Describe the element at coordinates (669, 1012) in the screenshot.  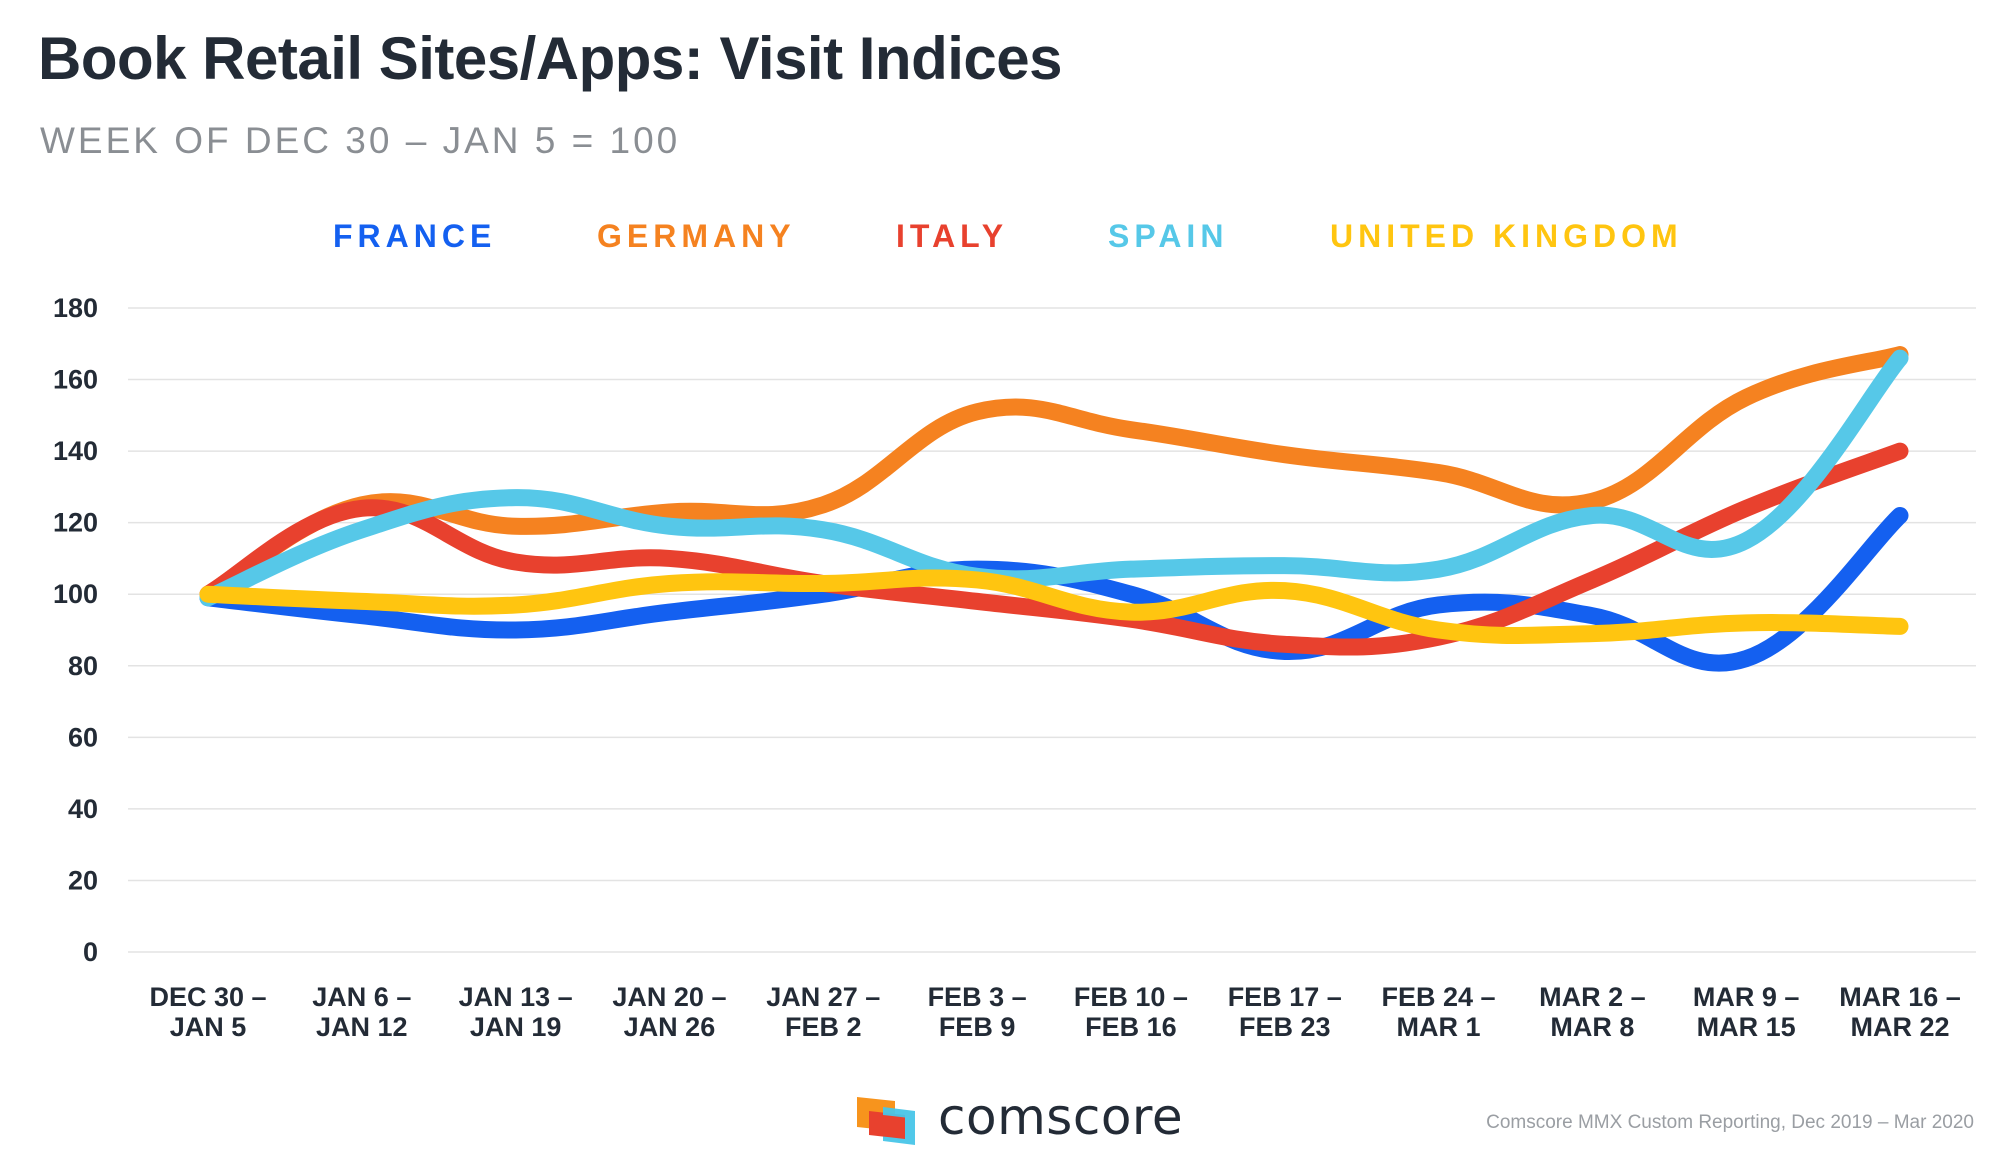
I see `x-tick-label: JAN 20 – JAN 26` at that location.